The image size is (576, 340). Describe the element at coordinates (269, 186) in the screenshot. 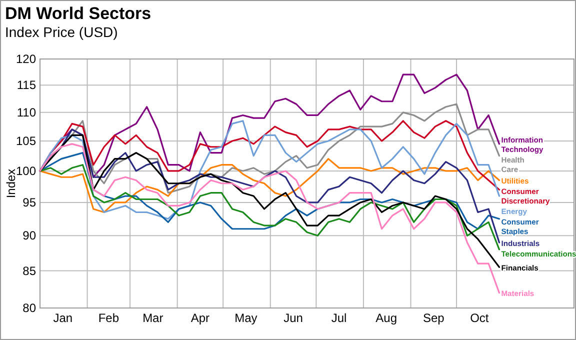

I see `line-series` at that location.